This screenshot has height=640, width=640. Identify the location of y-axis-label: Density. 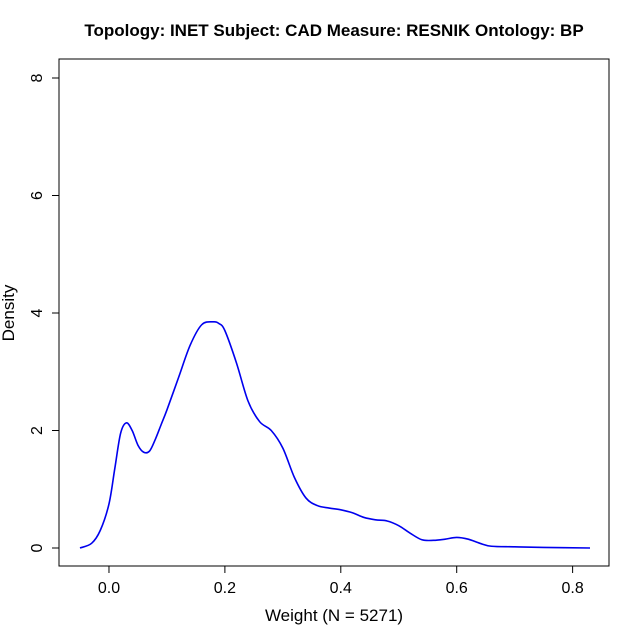
(9, 312).